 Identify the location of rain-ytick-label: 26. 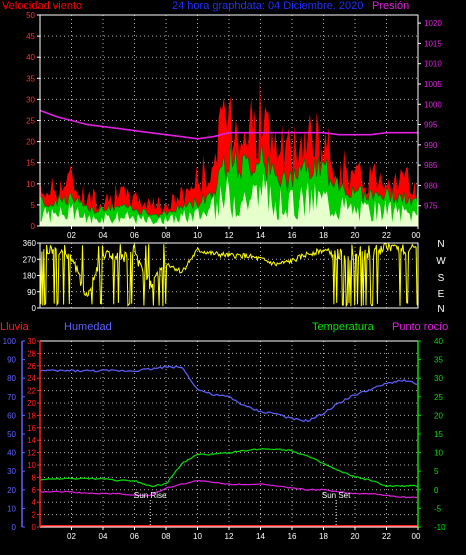
(31, 366).